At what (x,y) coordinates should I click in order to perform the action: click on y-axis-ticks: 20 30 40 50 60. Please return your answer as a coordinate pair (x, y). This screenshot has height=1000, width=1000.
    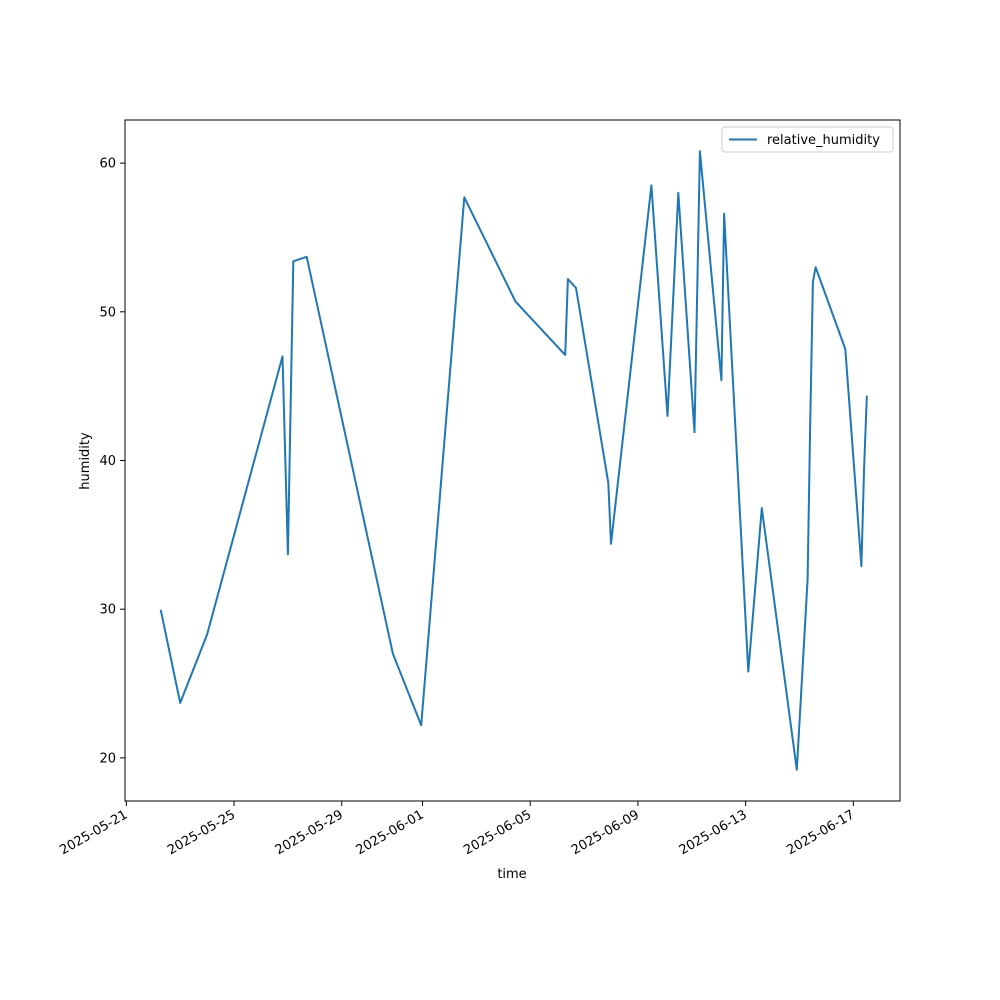
    Looking at the image, I should click on (112, 461).